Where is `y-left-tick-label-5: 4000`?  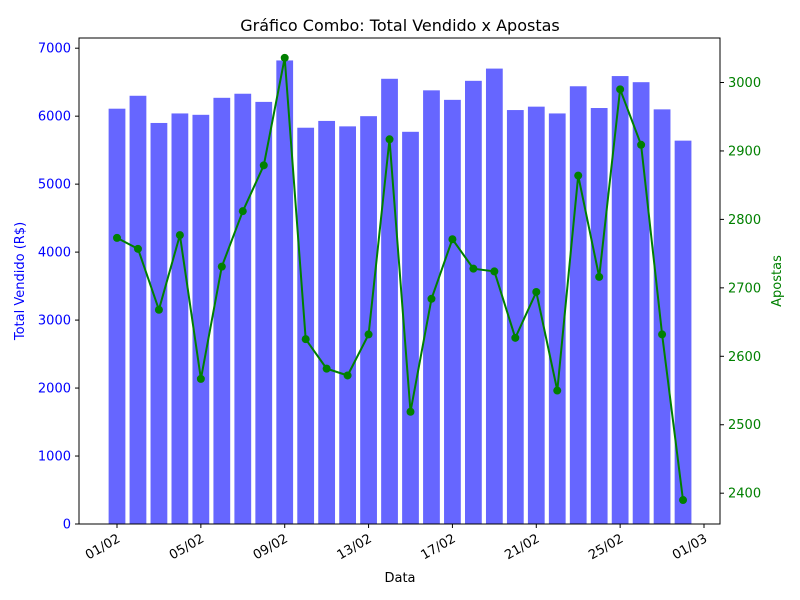
y-left-tick-label-5: 4000 is located at coordinates (54, 253).